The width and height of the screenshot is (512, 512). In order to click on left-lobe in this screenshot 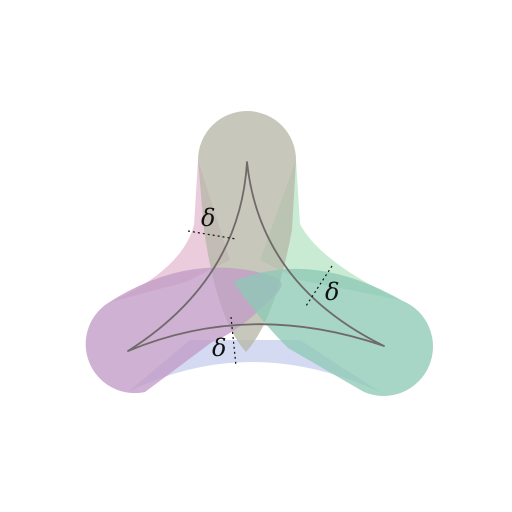, I will do `click(183, 330)`.